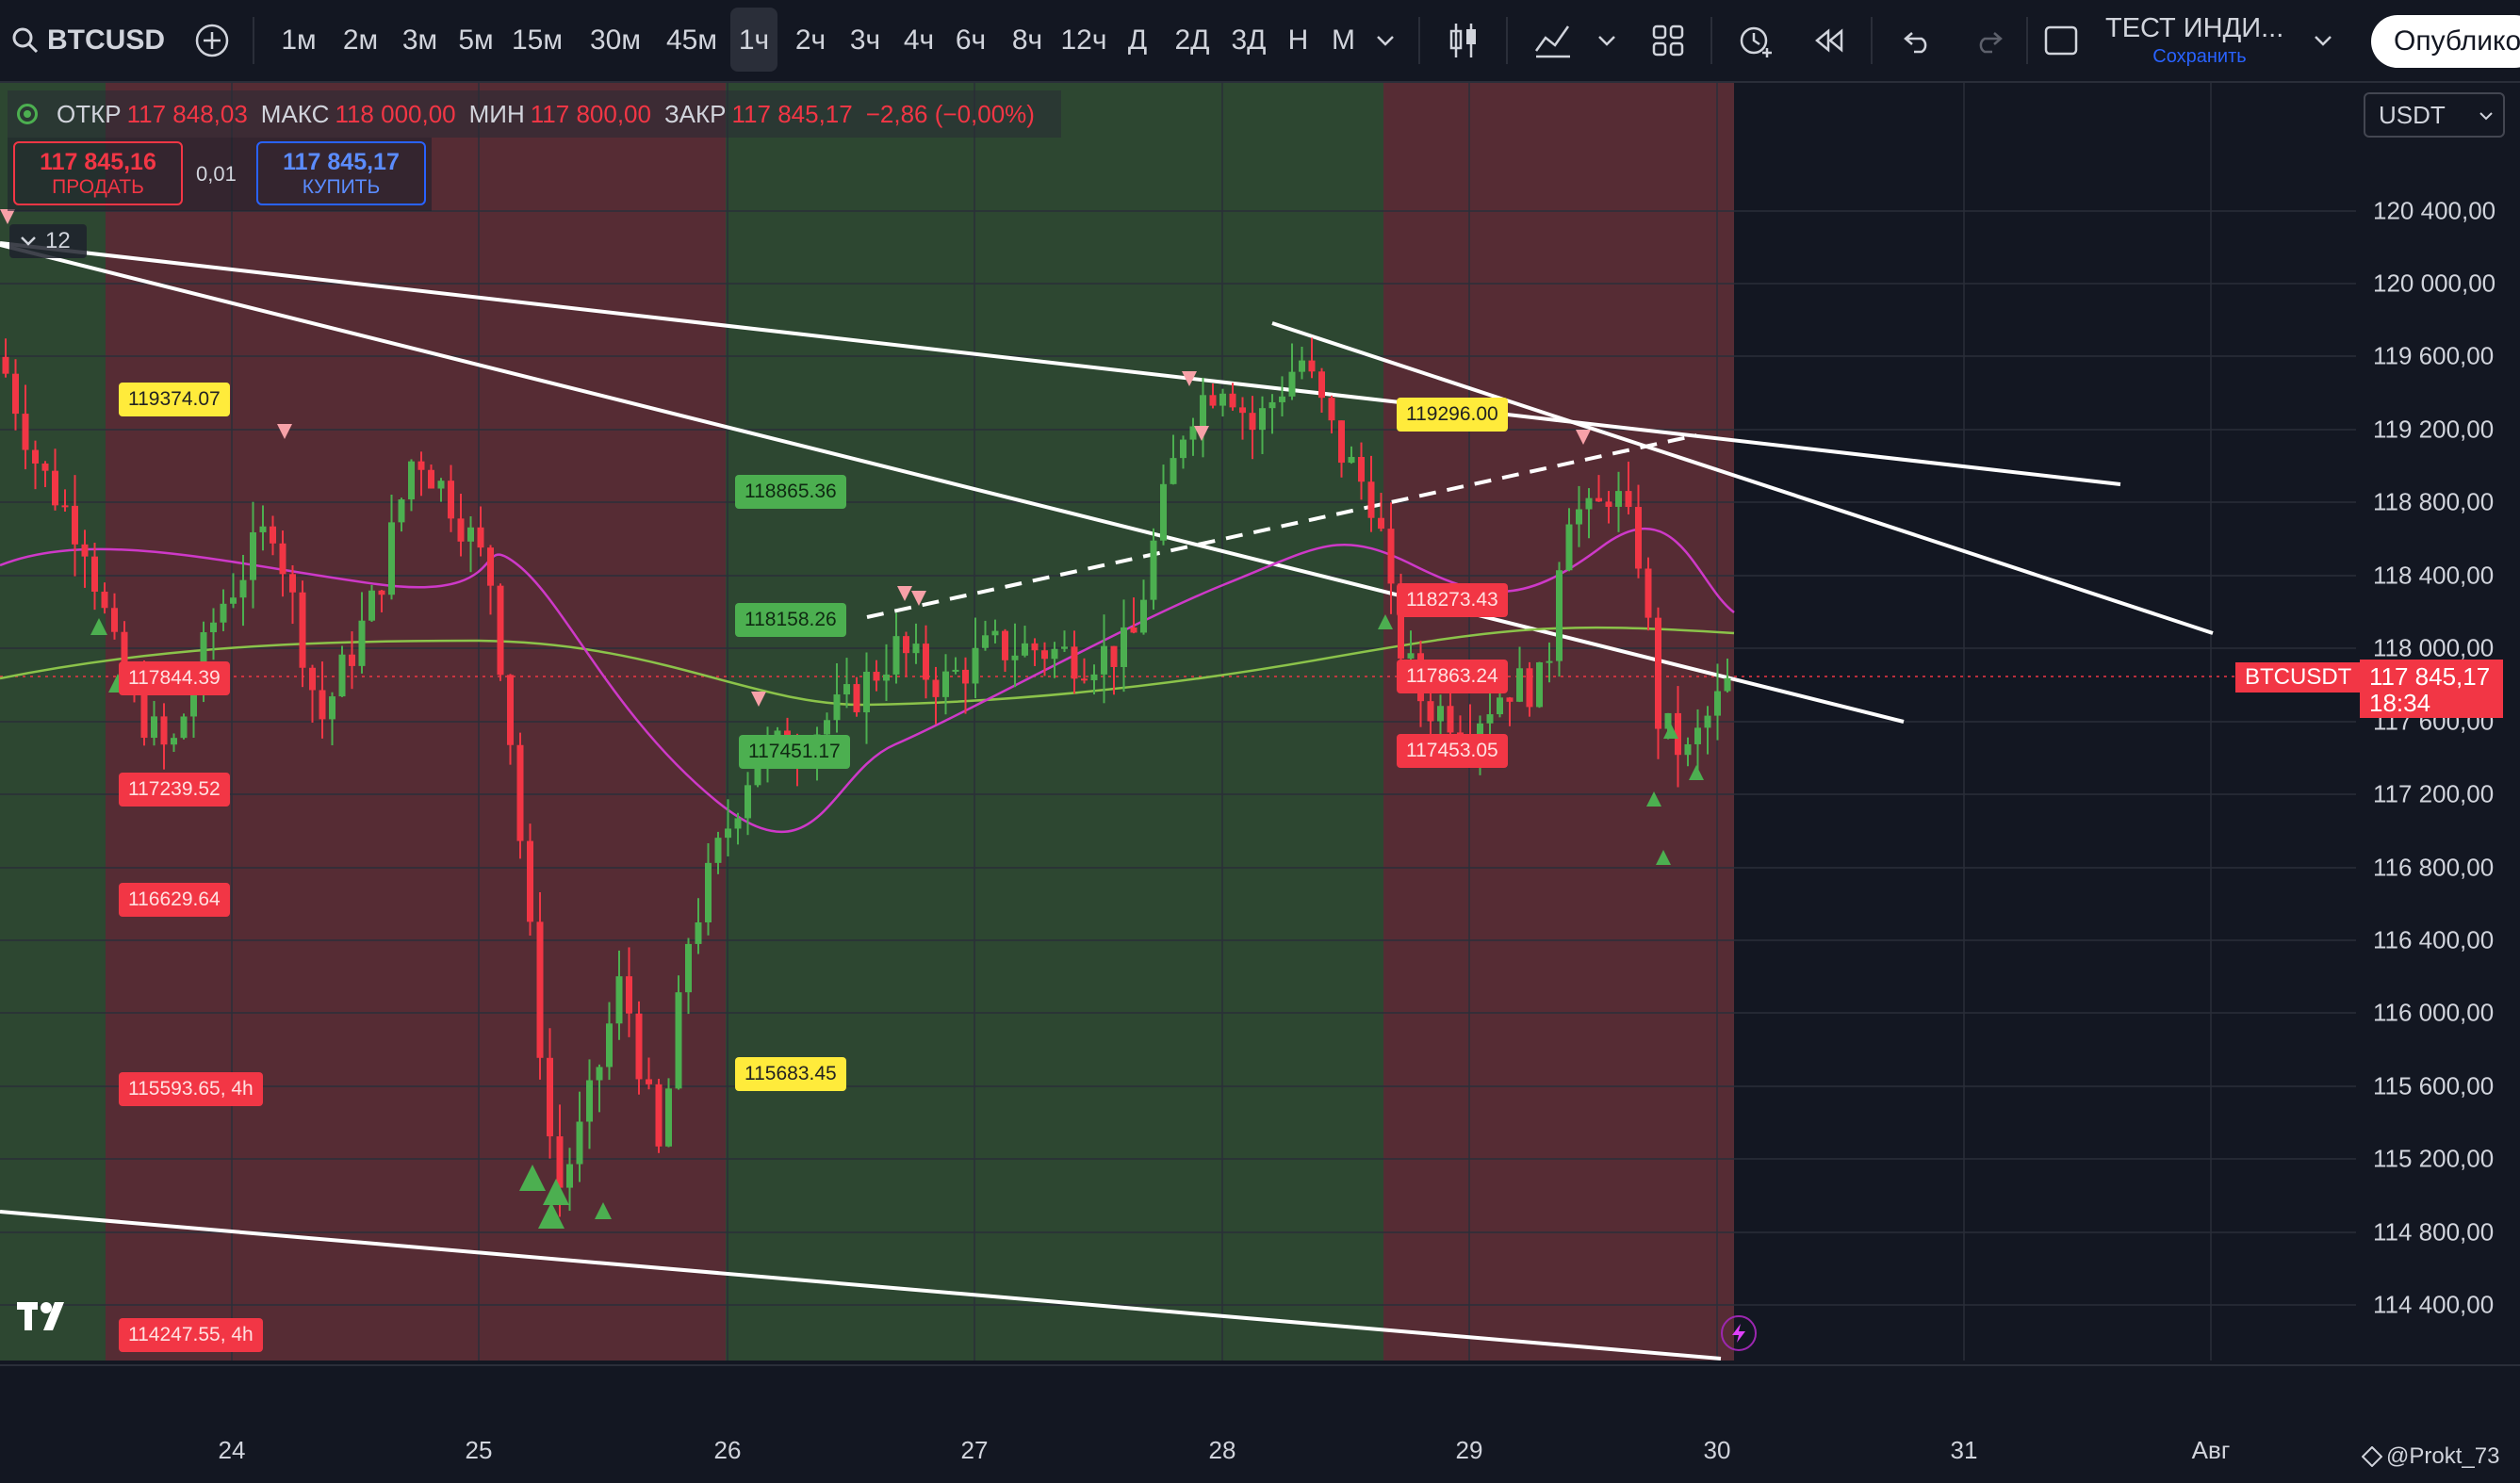 The width and height of the screenshot is (2520, 1483). I want to click on interval-11: 6ч, so click(971, 40).